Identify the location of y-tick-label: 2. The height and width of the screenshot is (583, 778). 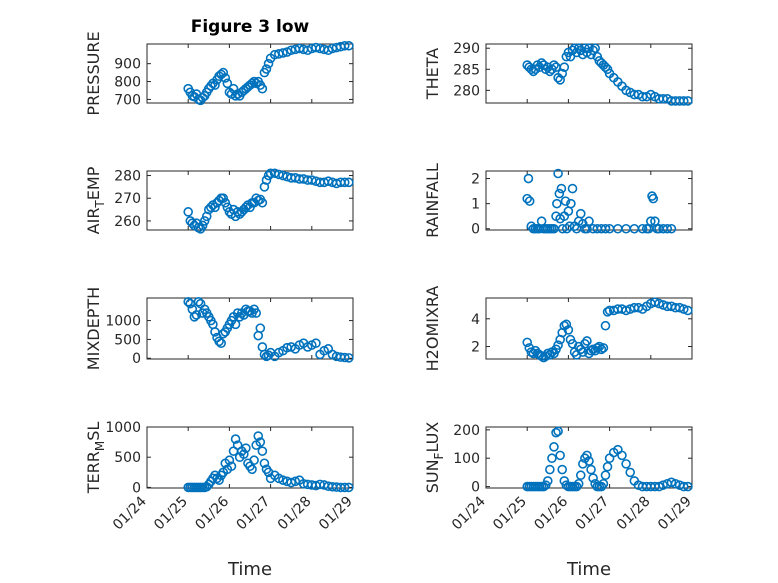
(475, 348).